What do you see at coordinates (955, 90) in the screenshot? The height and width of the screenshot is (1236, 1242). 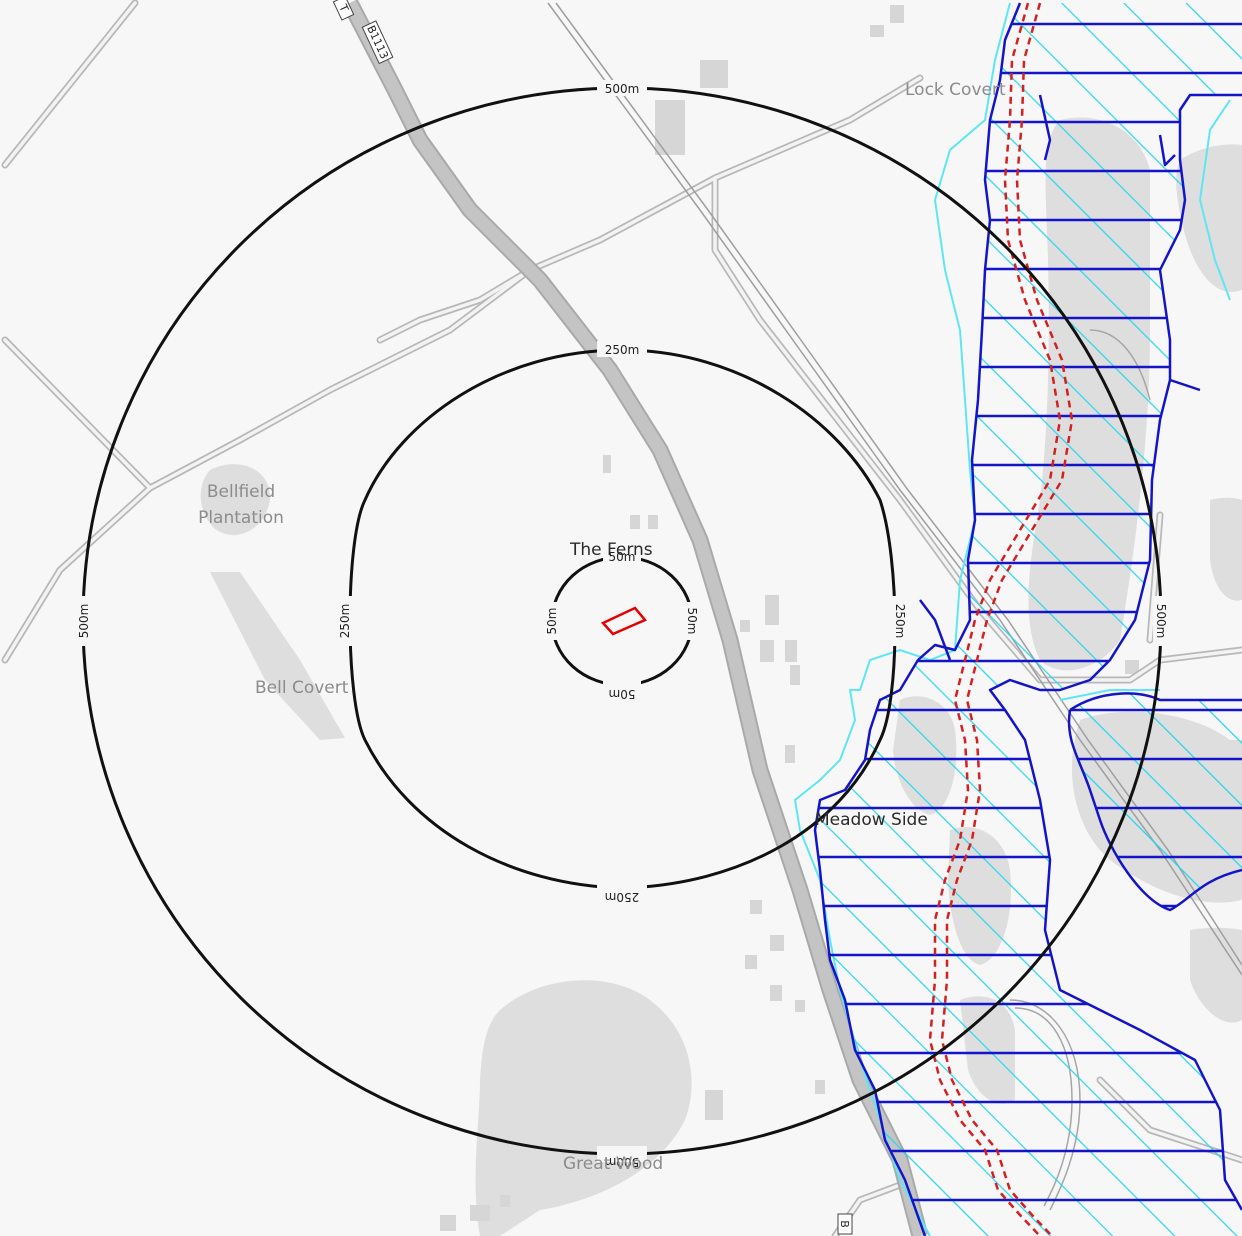 I see `place-lock-covert: Lock Covert` at bounding box center [955, 90].